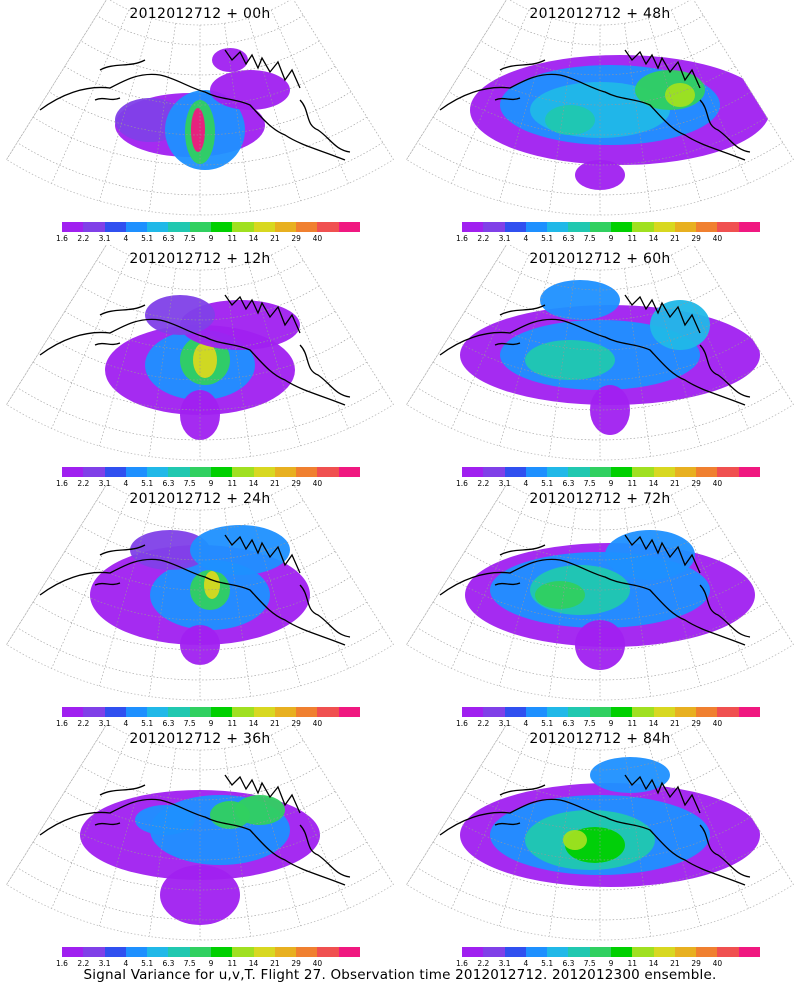  I want to click on colorbar-tick-label: 9, so click(611, 723).